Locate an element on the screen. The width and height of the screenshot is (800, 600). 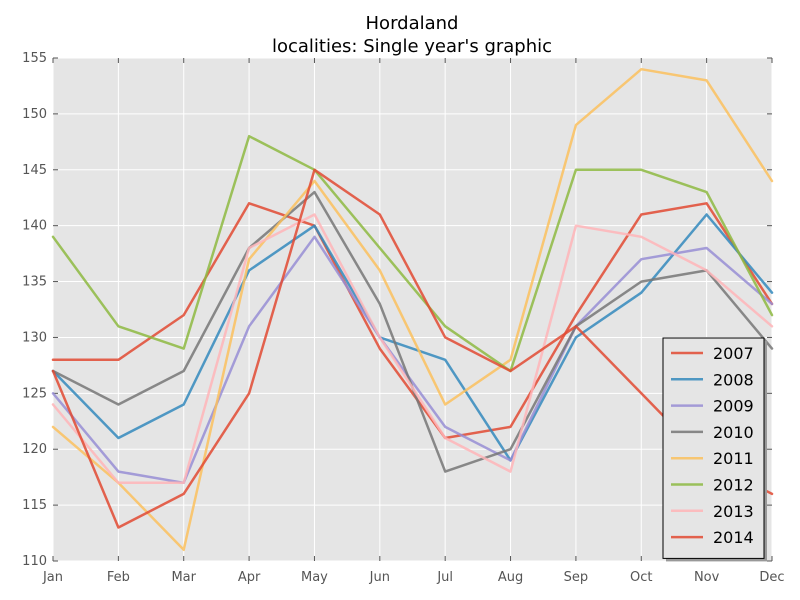
x-tick-label: Feb is located at coordinates (118, 577).